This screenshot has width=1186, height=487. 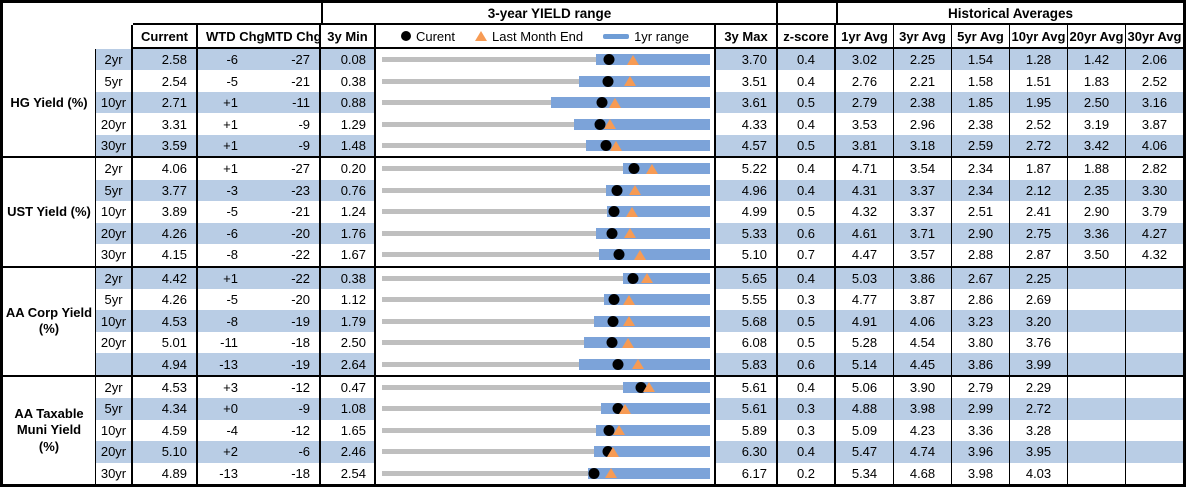 I want to click on 3y-max-cell: 4.57, so click(x=747, y=145).